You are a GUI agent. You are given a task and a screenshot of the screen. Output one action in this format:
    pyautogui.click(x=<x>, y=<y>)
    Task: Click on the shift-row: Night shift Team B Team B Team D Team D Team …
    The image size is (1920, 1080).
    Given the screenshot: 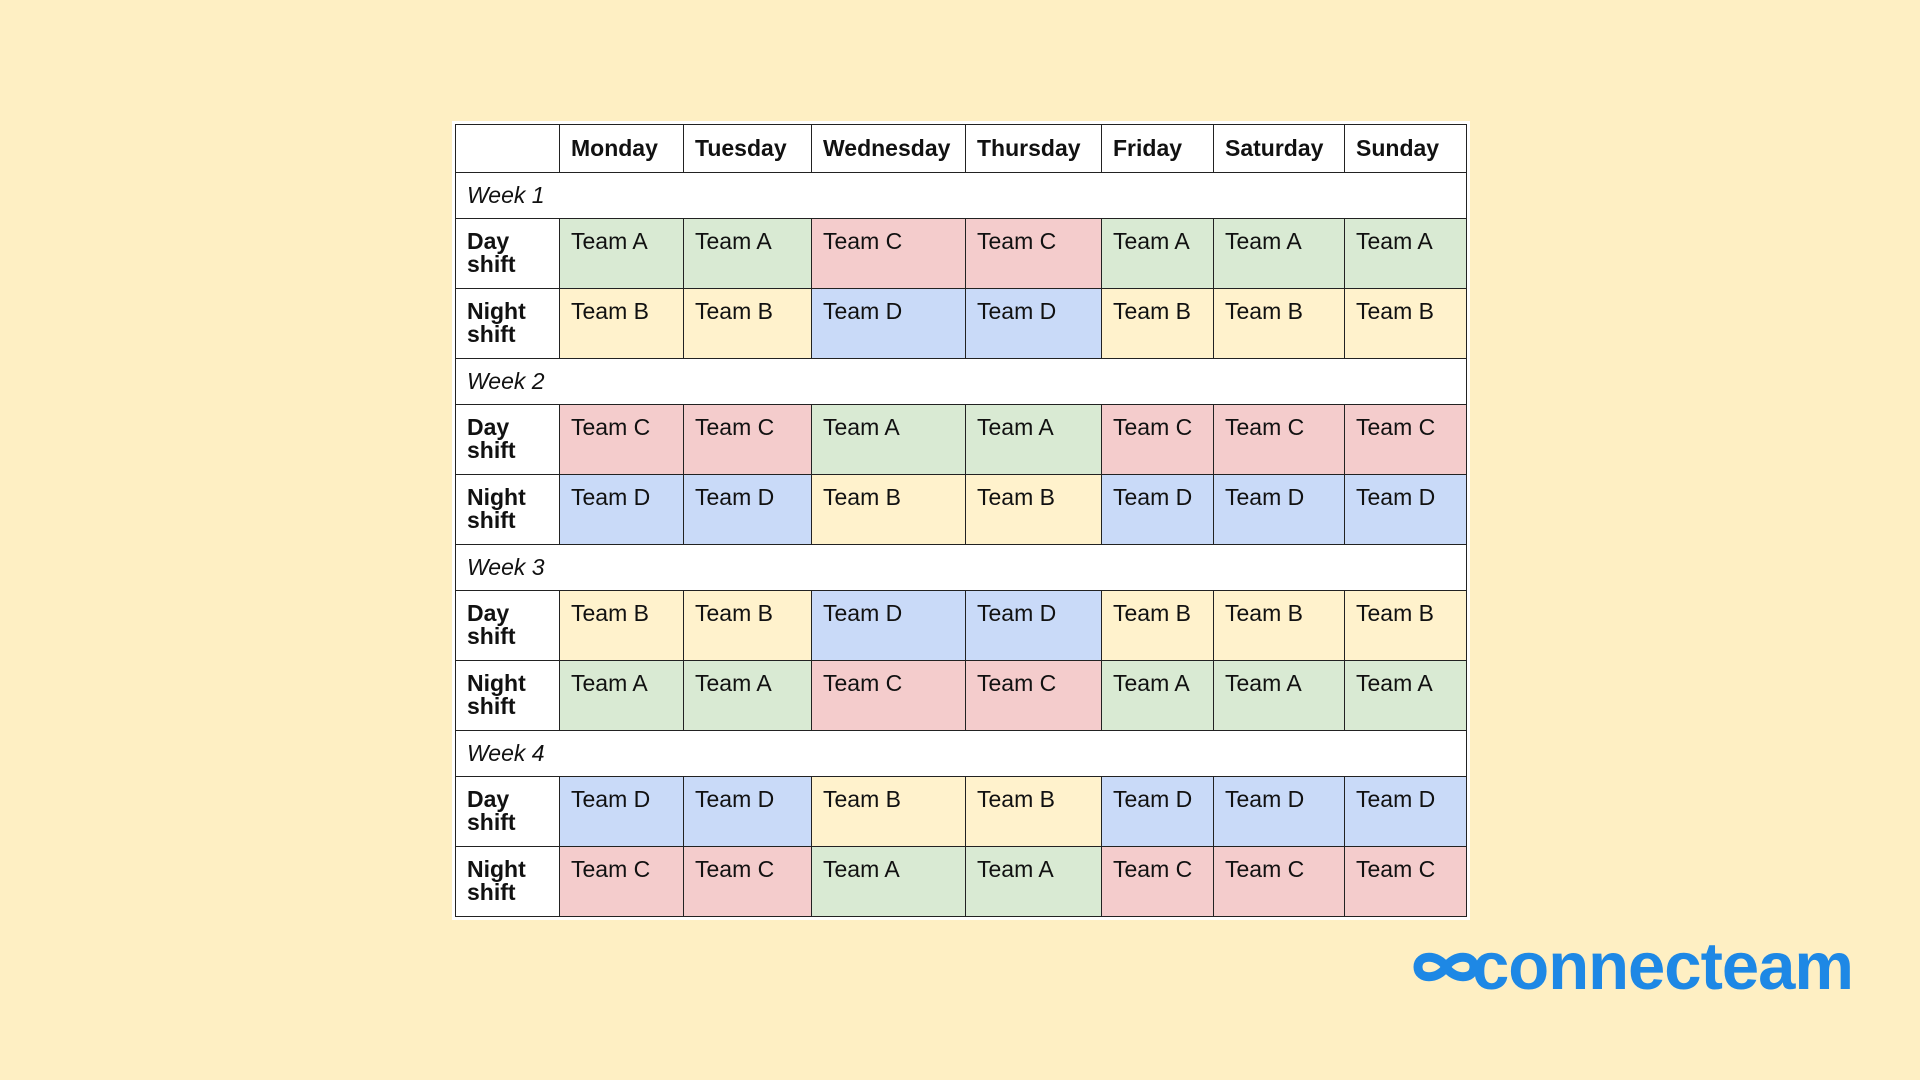 What is the action you would take?
    pyautogui.click(x=961, y=323)
    